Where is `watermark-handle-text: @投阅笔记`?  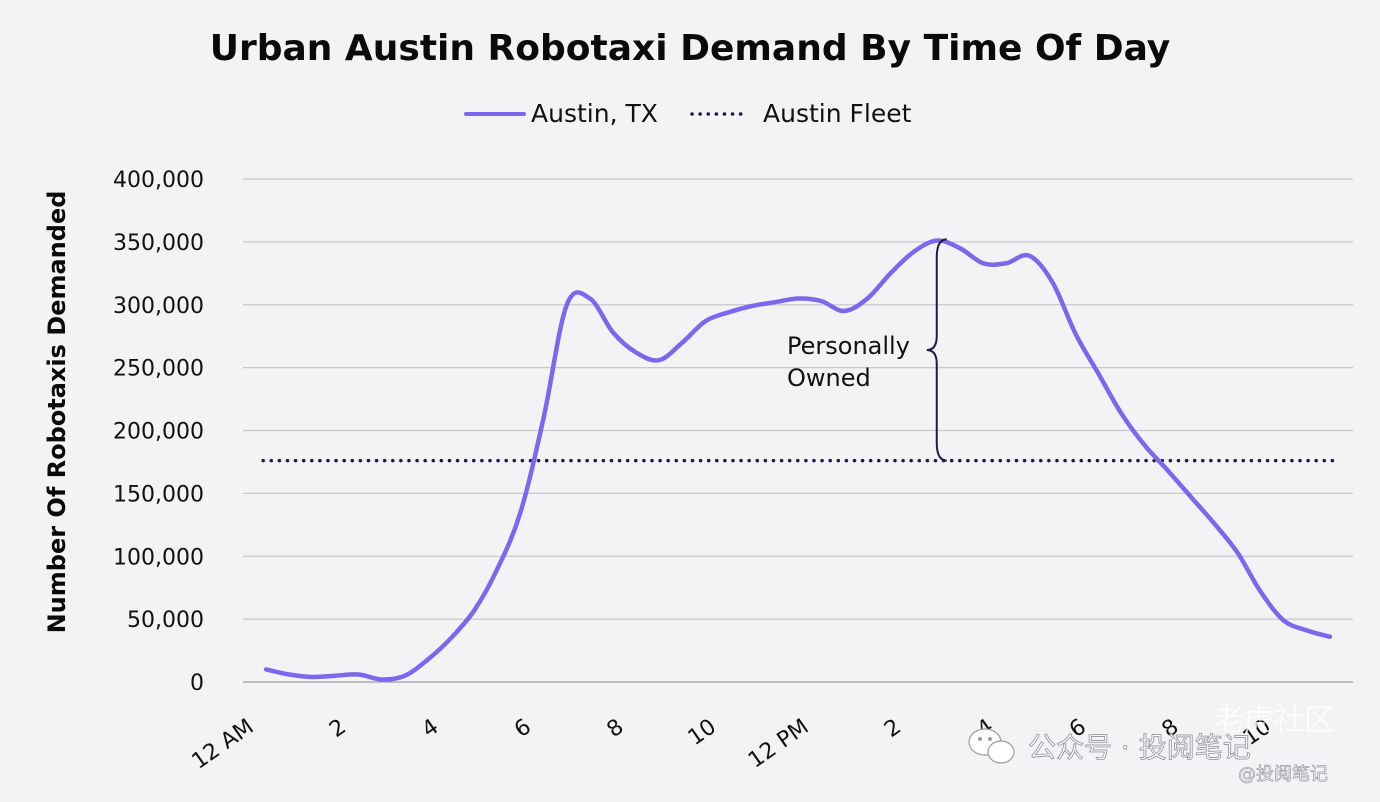
watermark-handle-text: @投阅笔记 is located at coordinates (1283, 774).